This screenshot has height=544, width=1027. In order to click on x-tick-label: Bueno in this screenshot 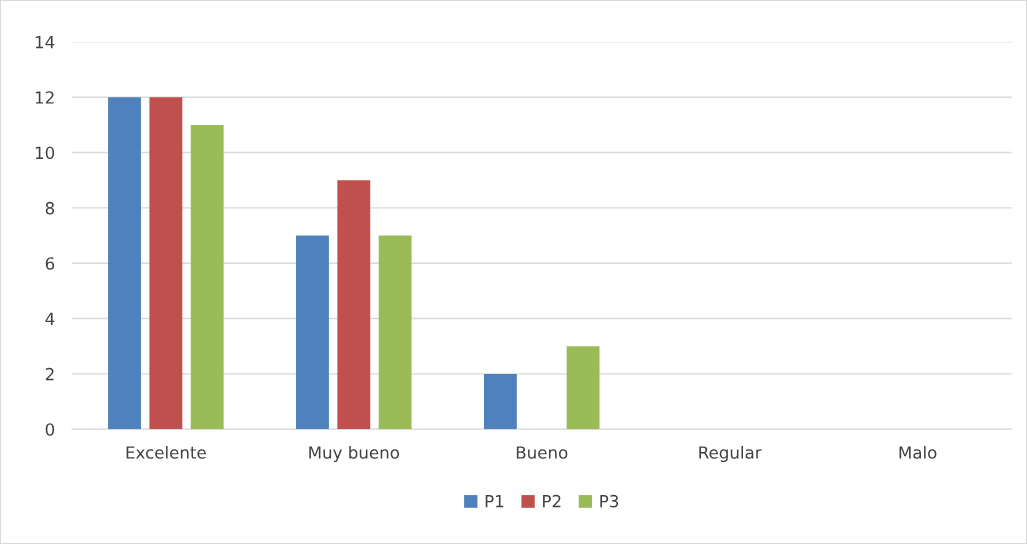, I will do `click(542, 452)`.